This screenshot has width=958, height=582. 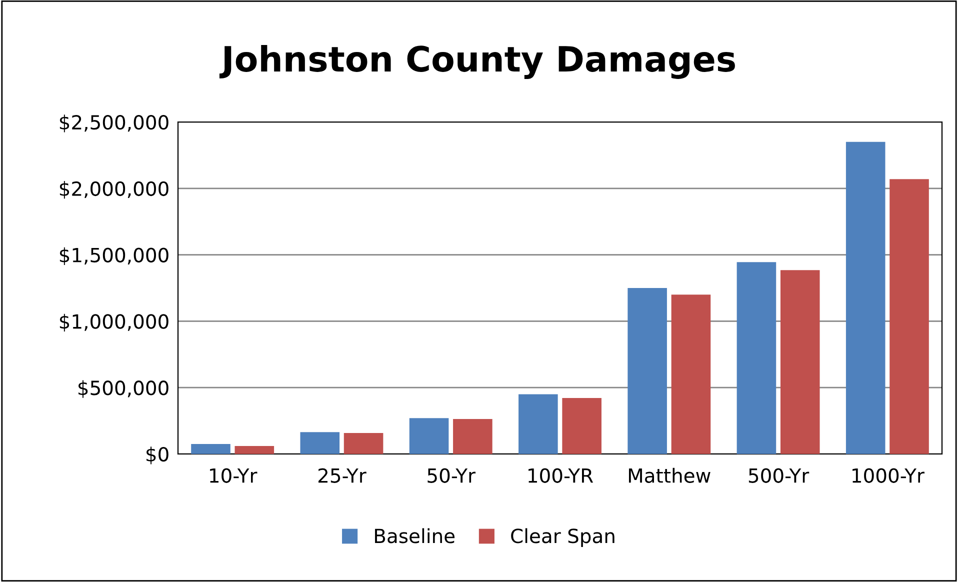 I want to click on x-tick-label: 100-YR, so click(x=561, y=475).